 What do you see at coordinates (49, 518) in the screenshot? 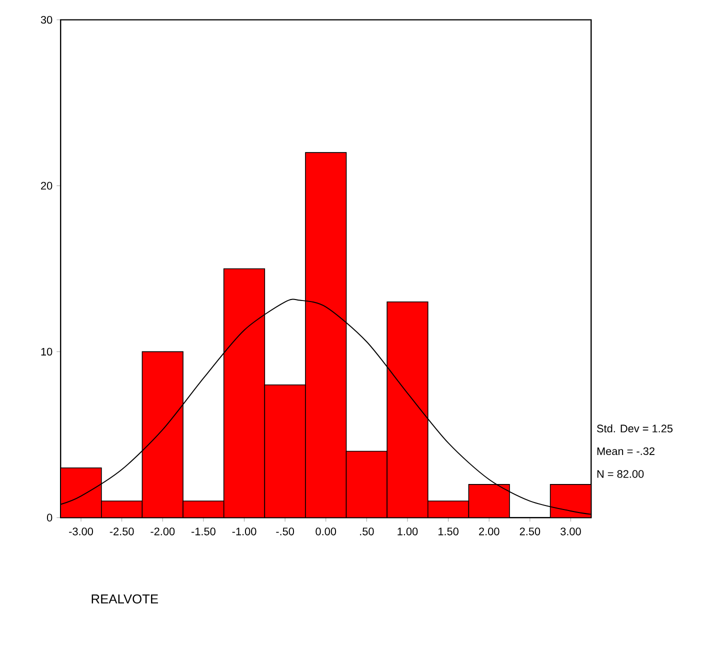
I see `y-tick-label: 0` at bounding box center [49, 518].